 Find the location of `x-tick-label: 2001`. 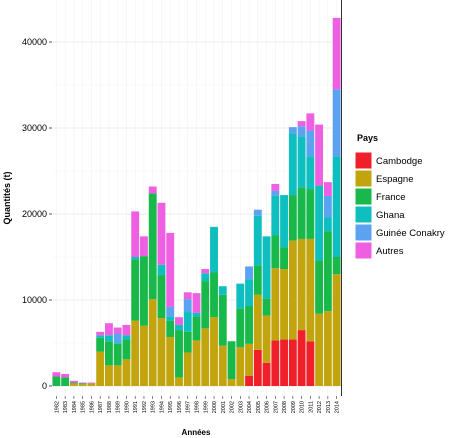

x-tick-label: 2001 is located at coordinates (224, 407).